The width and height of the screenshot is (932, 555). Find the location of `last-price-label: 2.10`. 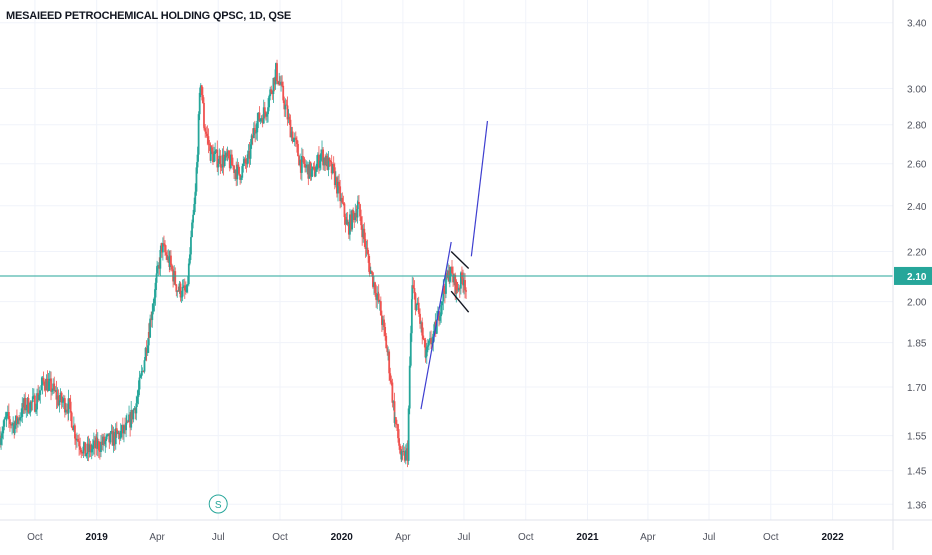

last-price-label: 2.10 is located at coordinates (917, 277).